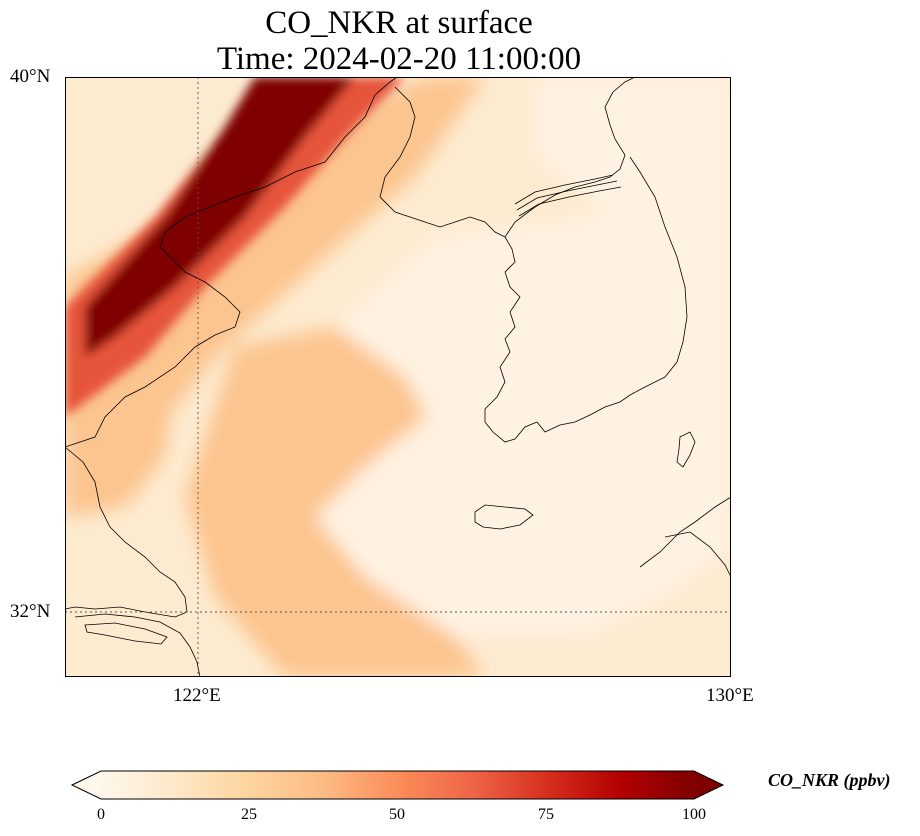  I want to click on colorbar, so click(397, 785).